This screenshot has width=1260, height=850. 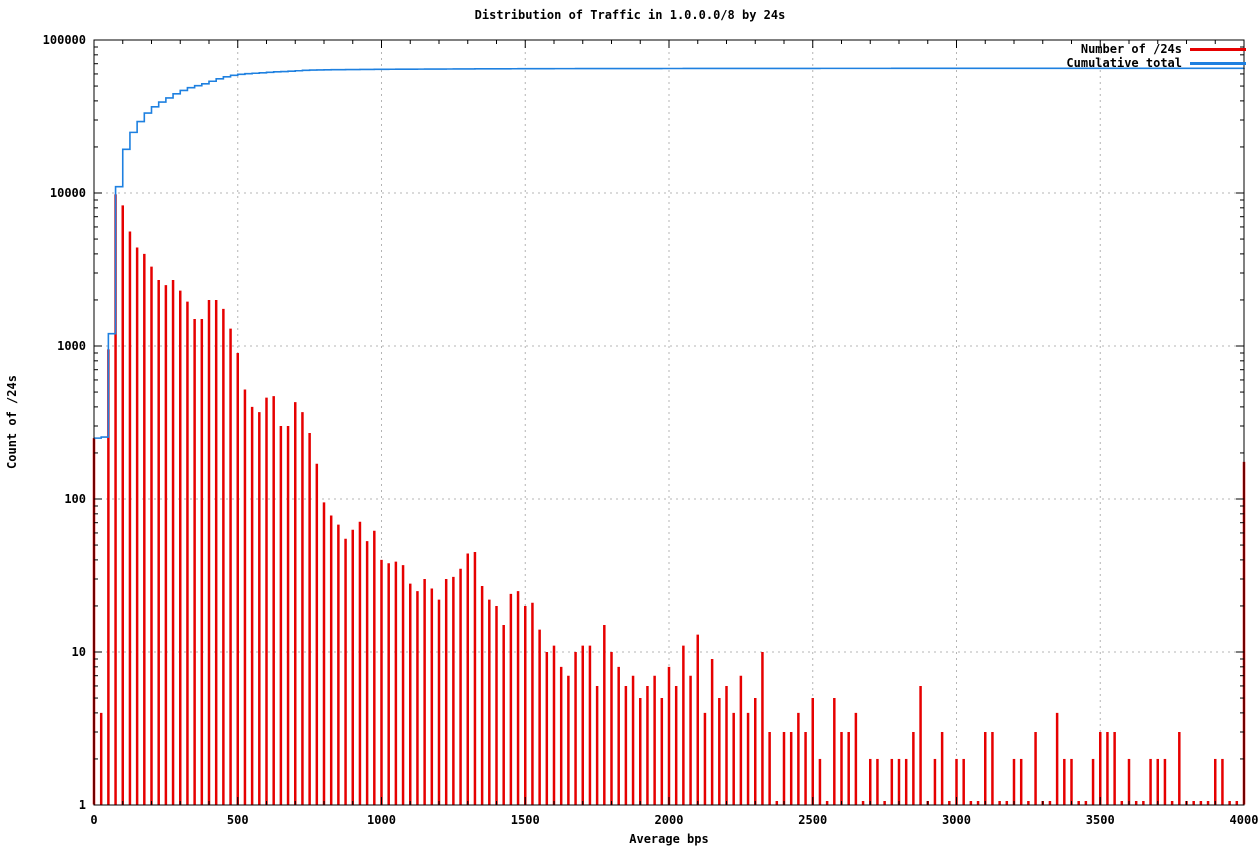 What do you see at coordinates (525, 820) in the screenshot?
I see `x-tick-label: 1500` at bounding box center [525, 820].